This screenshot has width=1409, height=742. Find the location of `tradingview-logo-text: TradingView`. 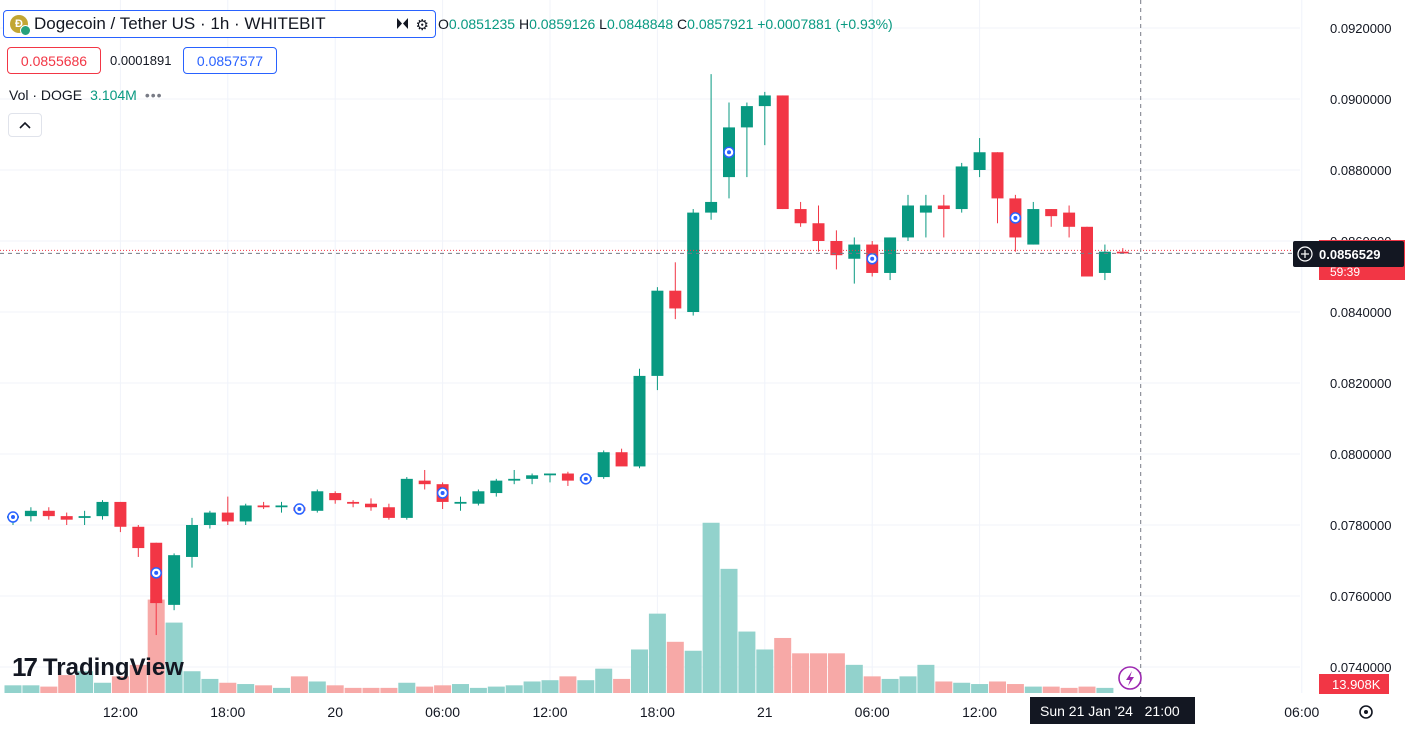

tradingview-logo-text: TradingView is located at coordinates (113, 667).